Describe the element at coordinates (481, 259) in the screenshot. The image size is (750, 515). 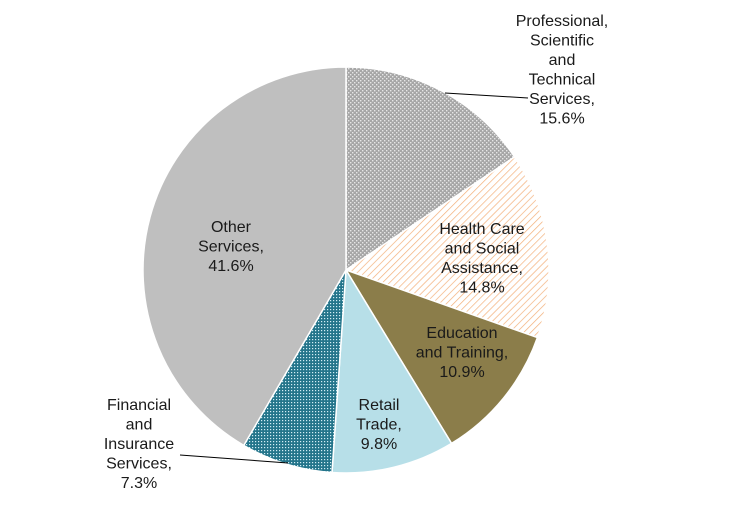
I see `data-label: Health Care and Social Assistance, 14.8%` at that location.